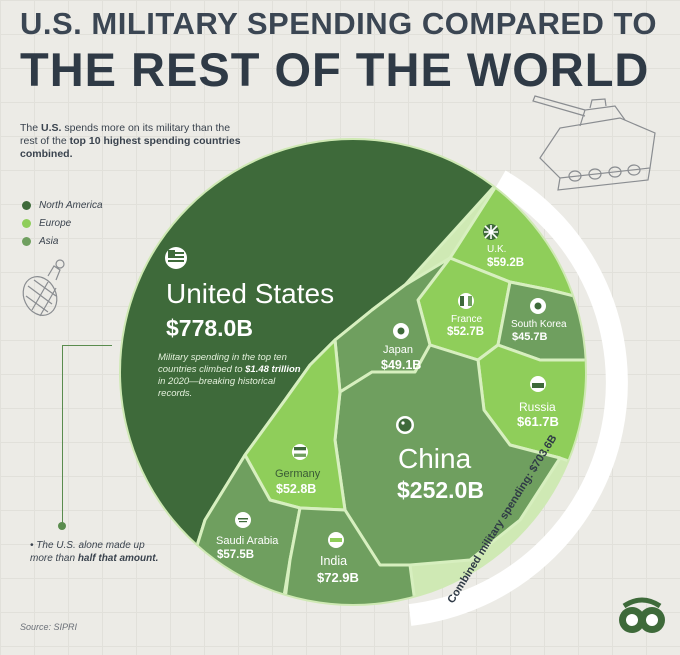  Describe the element at coordinates (250, 293) in the screenshot. I see `label-country-united-states: United States` at that location.